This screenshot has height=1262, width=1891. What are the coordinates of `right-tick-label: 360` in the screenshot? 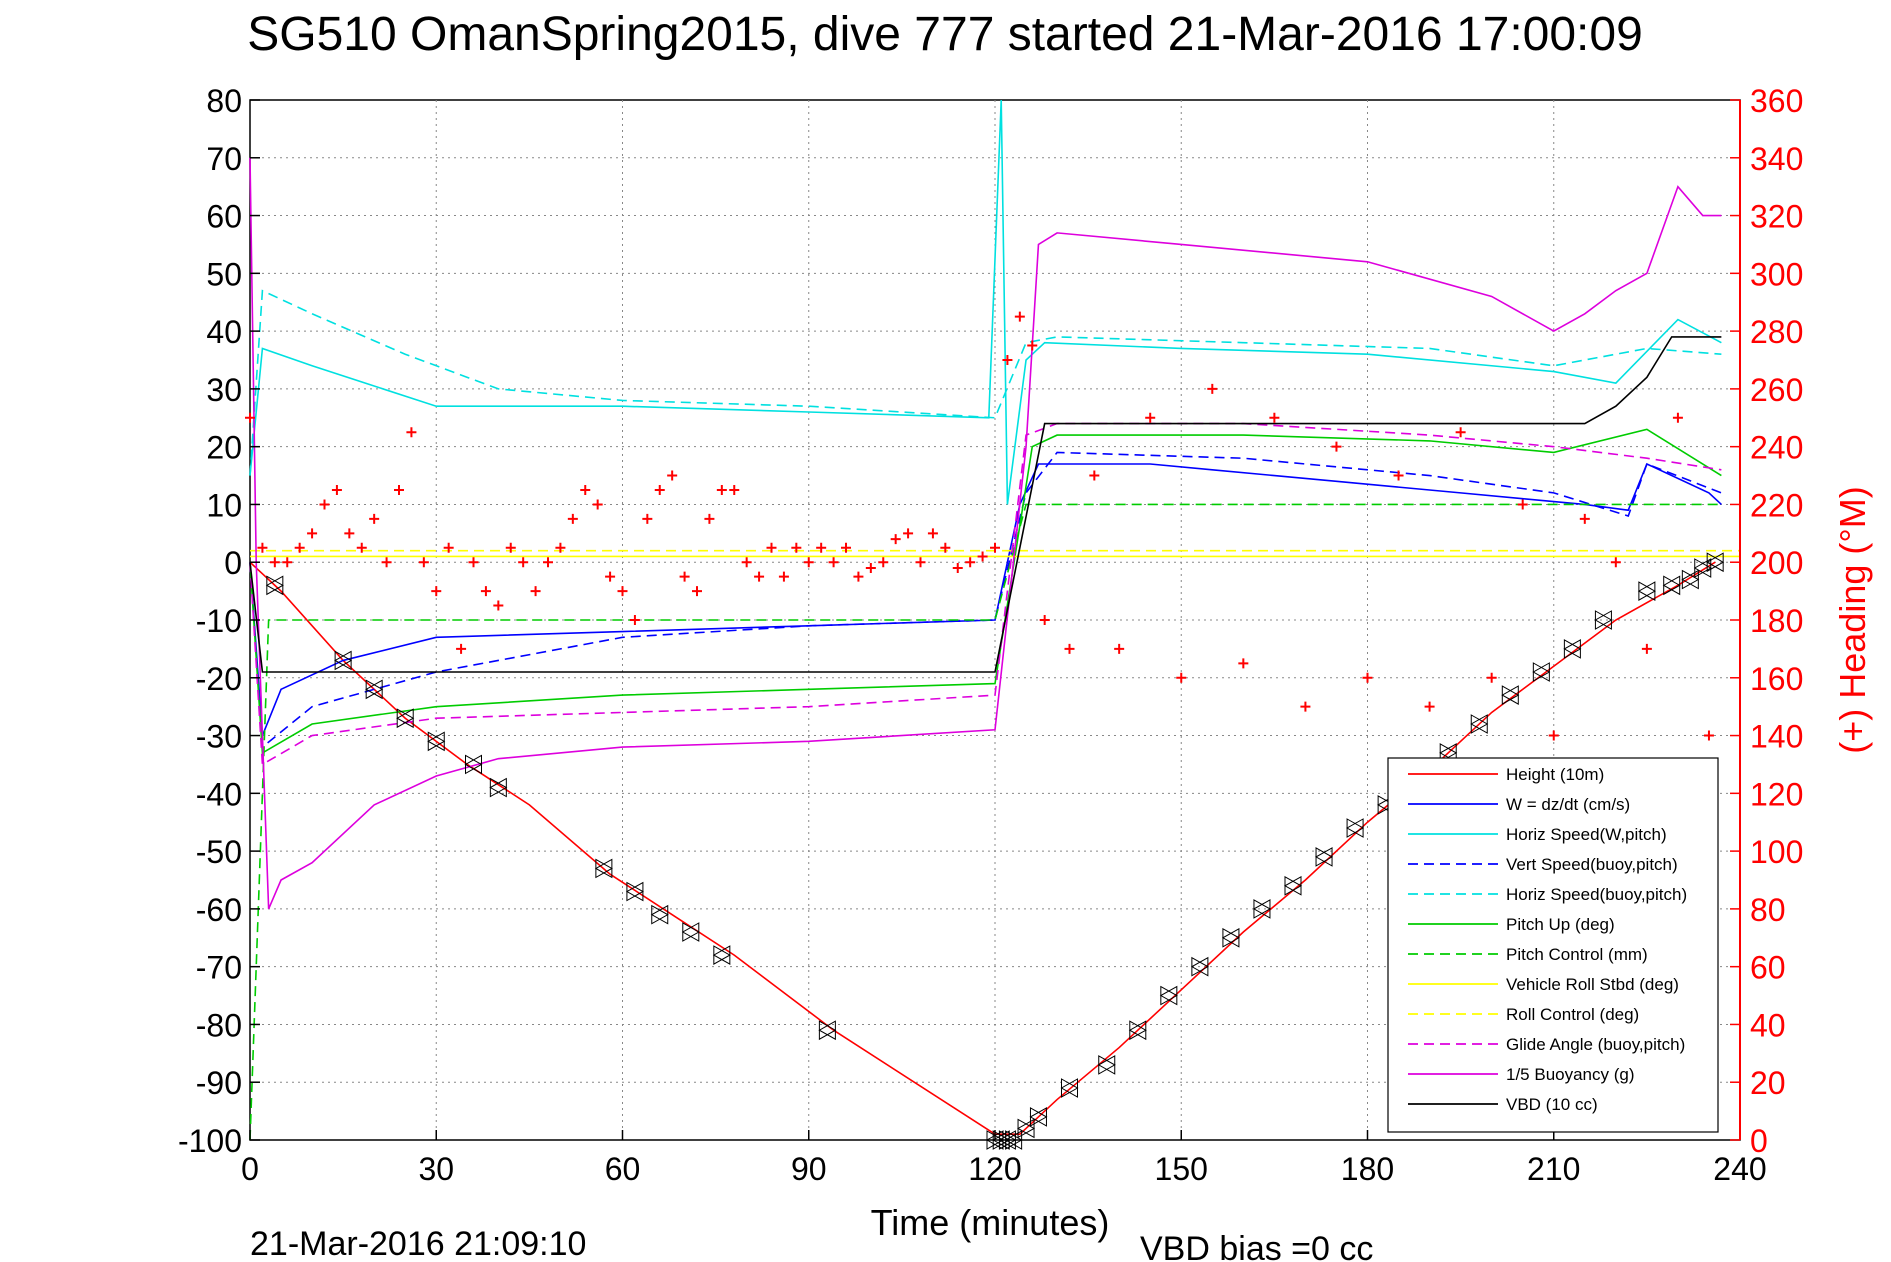 It's located at (1776, 101).